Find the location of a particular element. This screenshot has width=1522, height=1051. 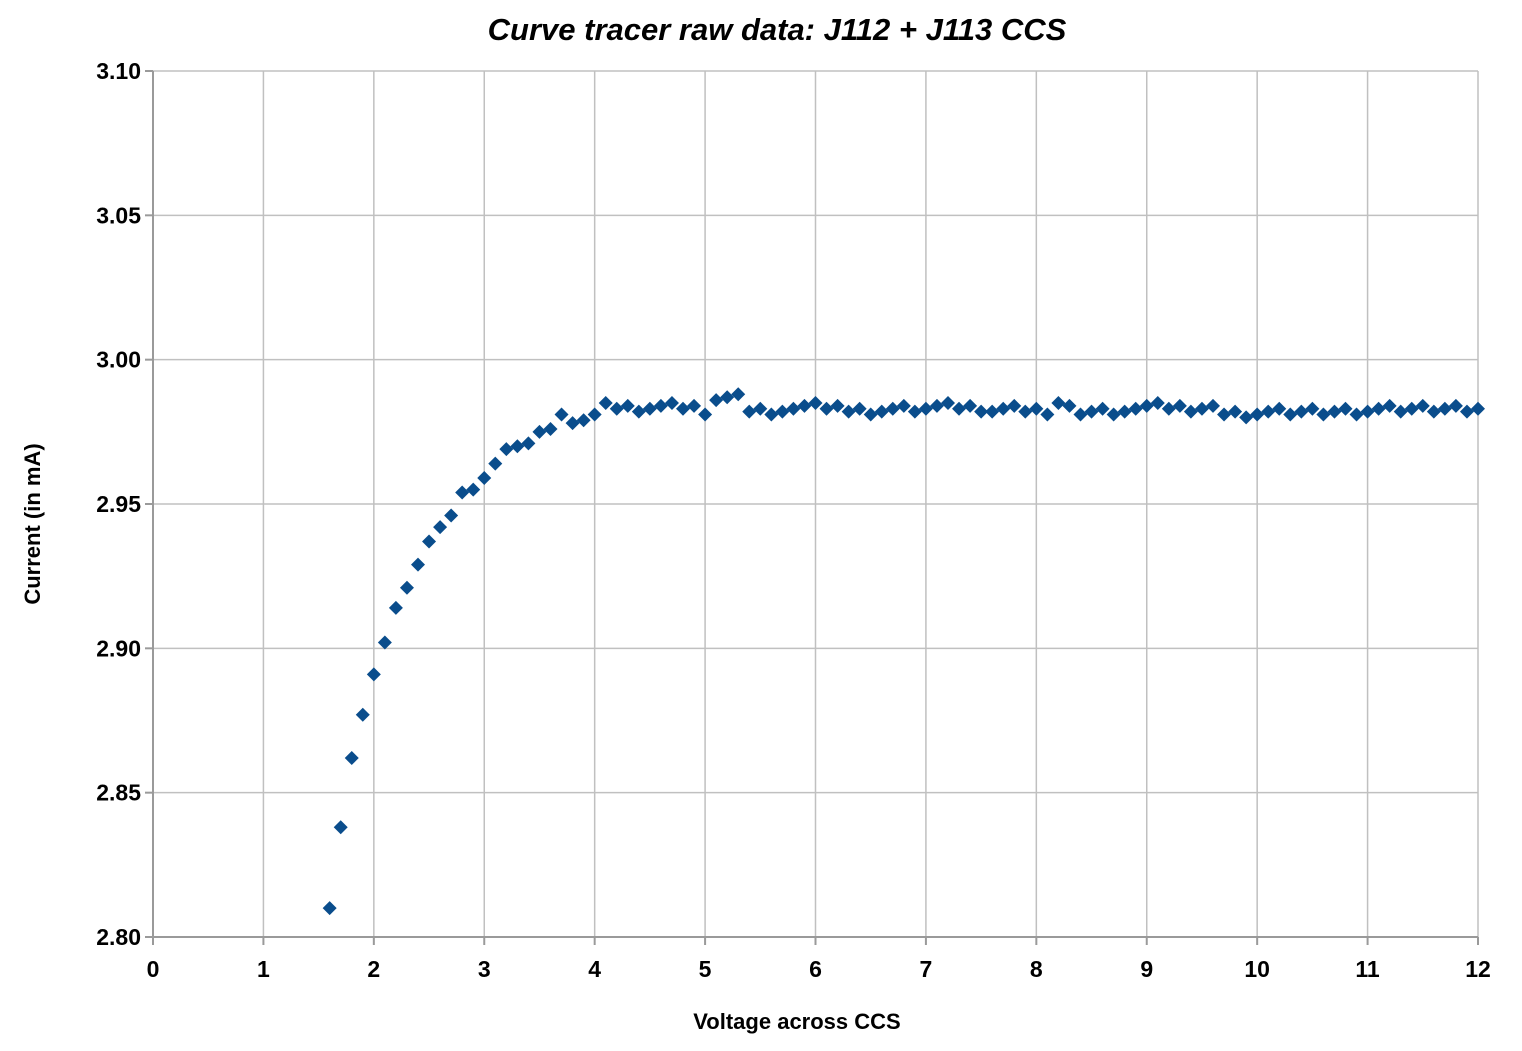

y-tick-label: 2.90 is located at coordinates (118, 648).